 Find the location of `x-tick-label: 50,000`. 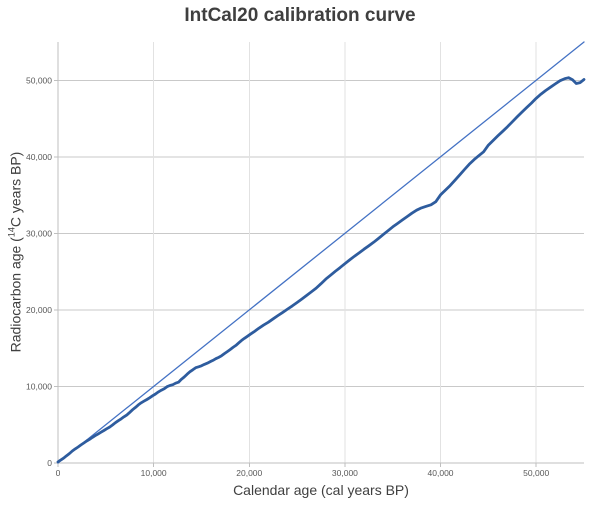

x-tick-label: 50,000 is located at coordinates (536, 473).